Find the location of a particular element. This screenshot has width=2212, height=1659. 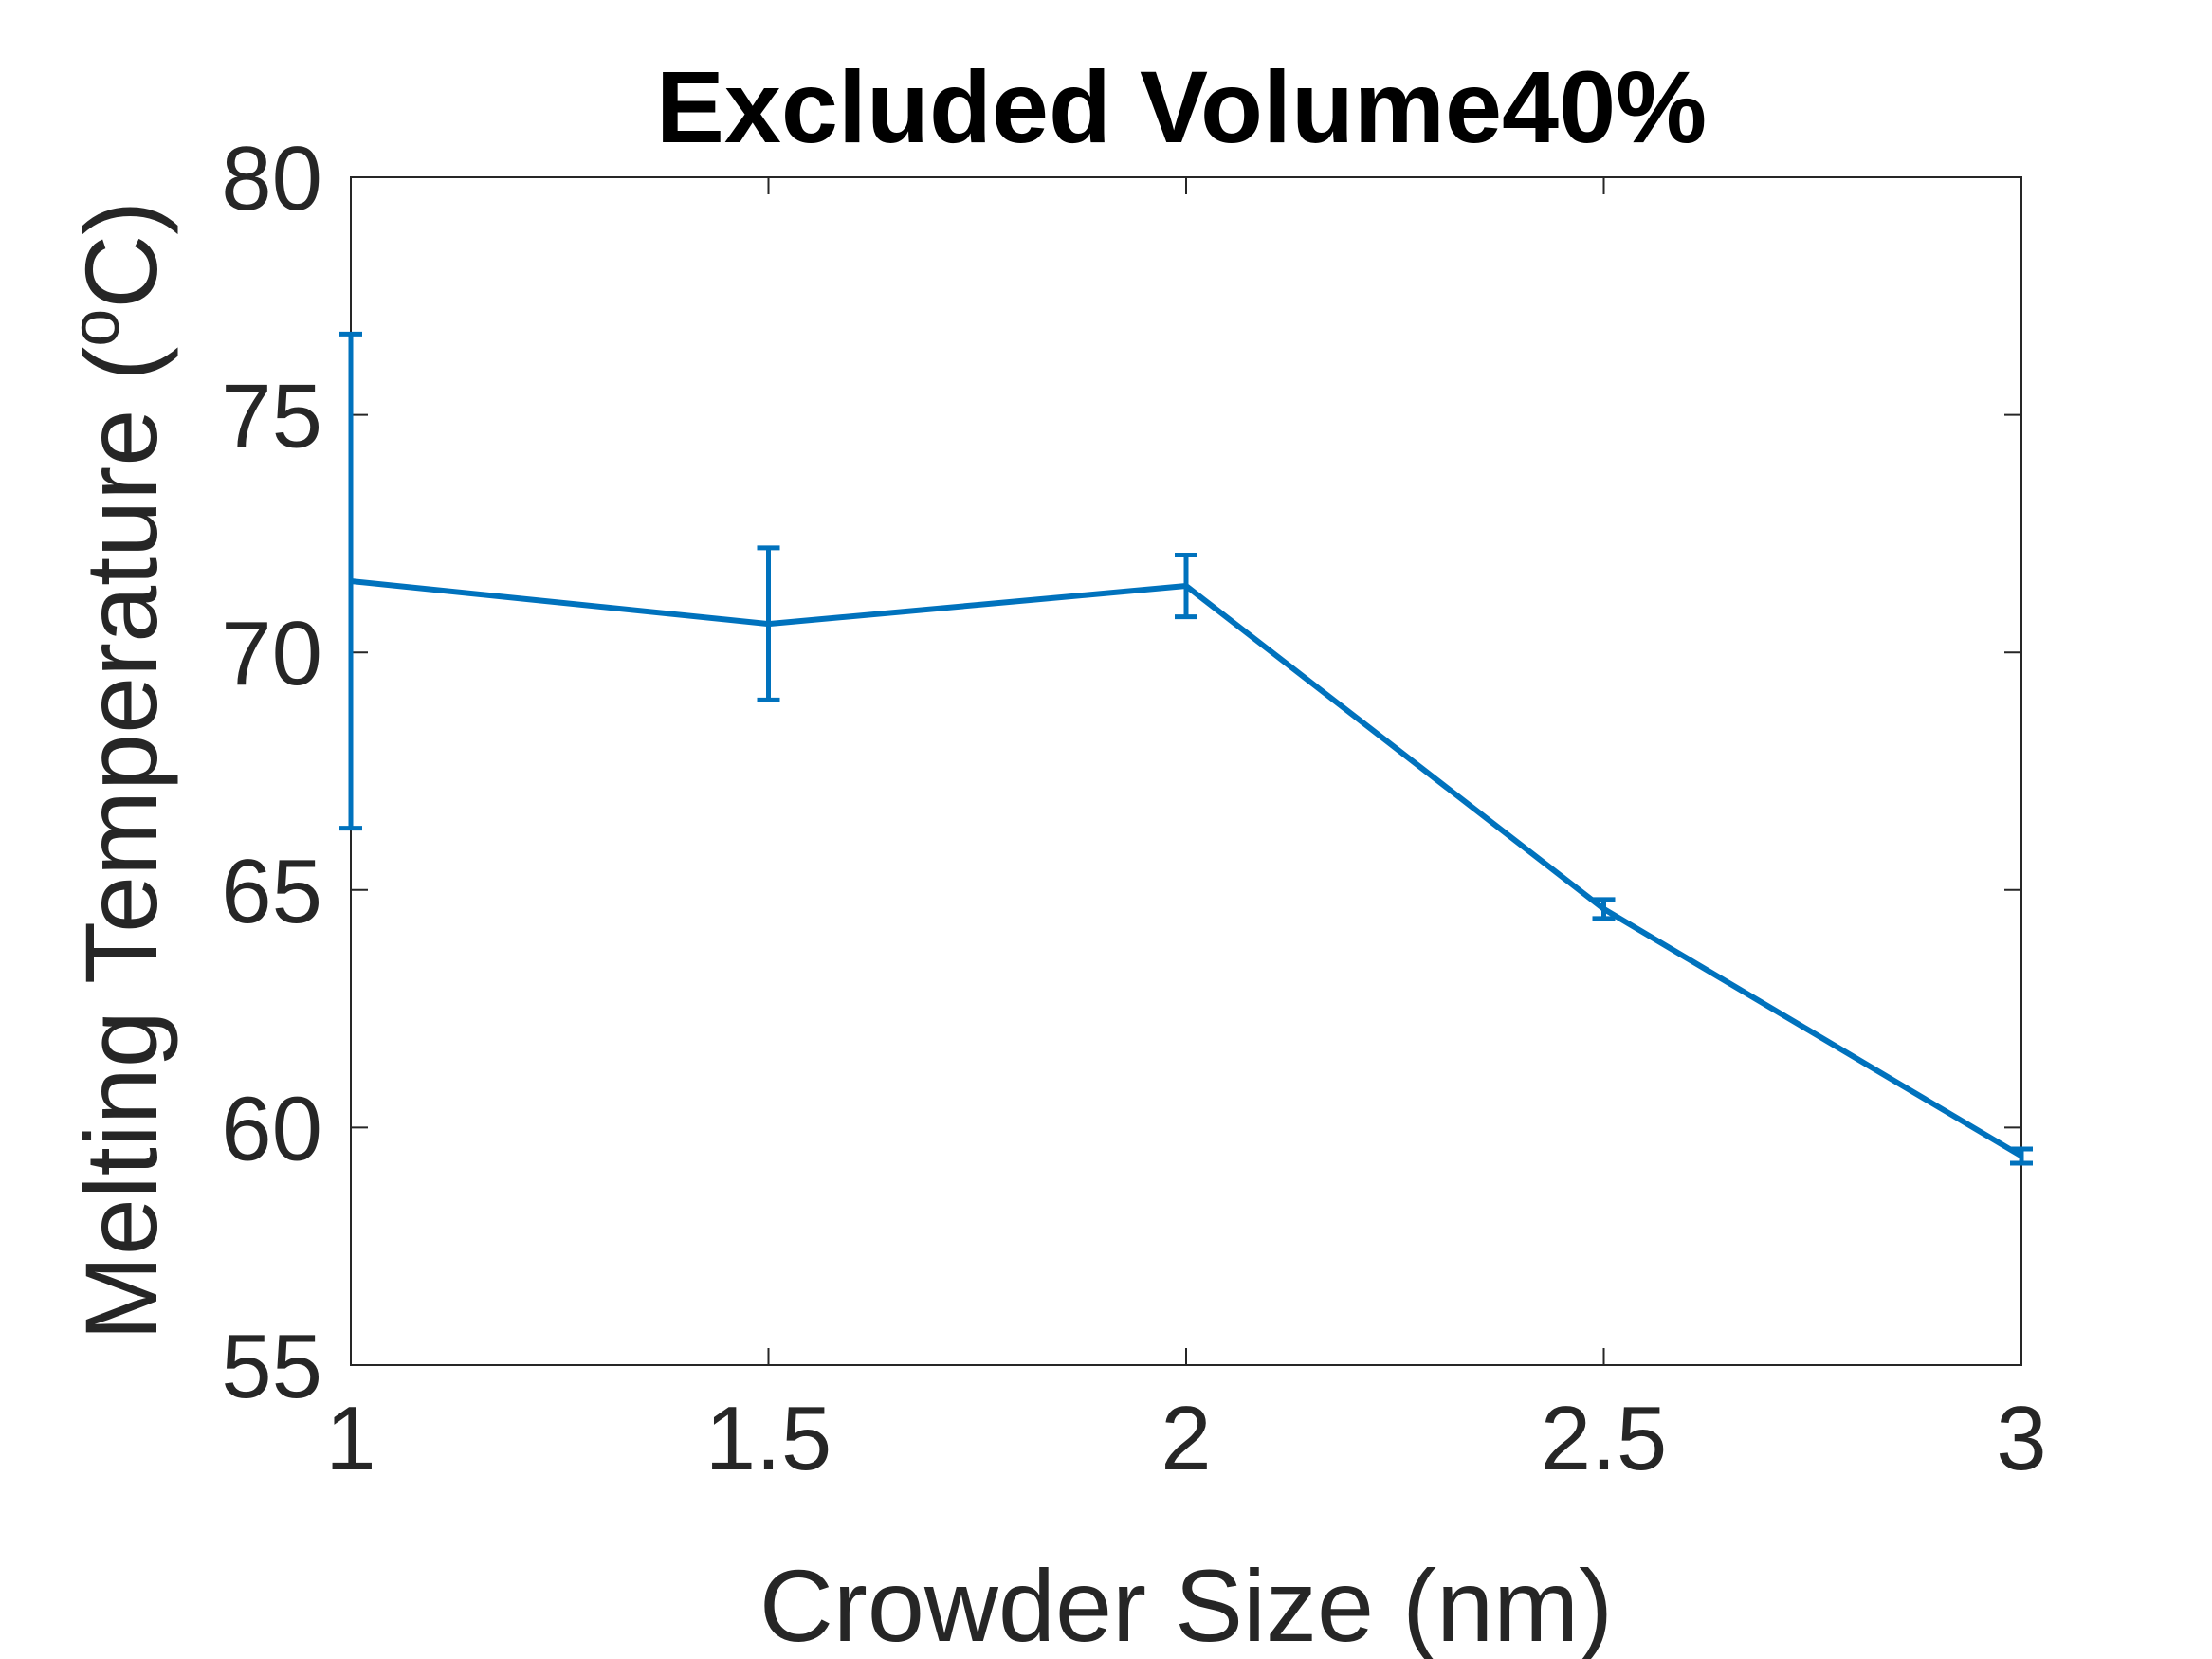

y-tick-label: 60 is located at coordinates (271, 1128).